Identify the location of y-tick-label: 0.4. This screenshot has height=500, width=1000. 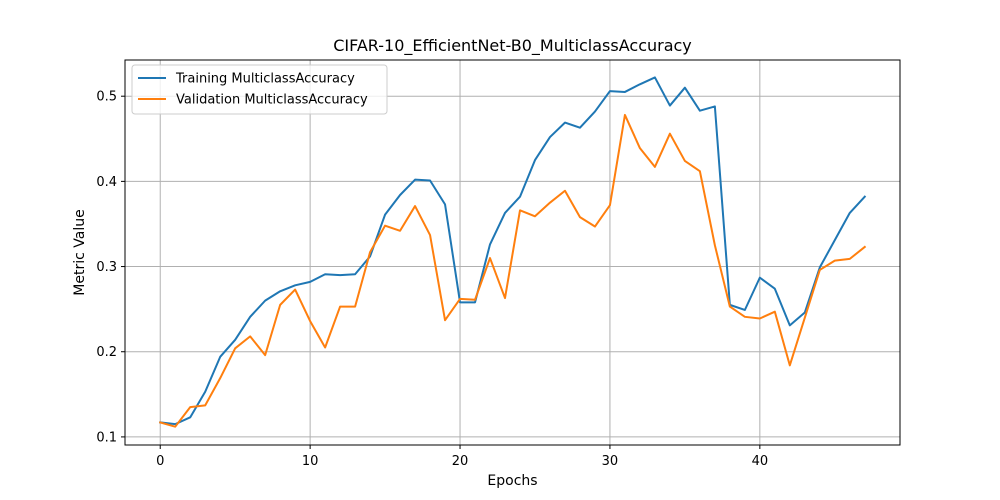
(106, 182).